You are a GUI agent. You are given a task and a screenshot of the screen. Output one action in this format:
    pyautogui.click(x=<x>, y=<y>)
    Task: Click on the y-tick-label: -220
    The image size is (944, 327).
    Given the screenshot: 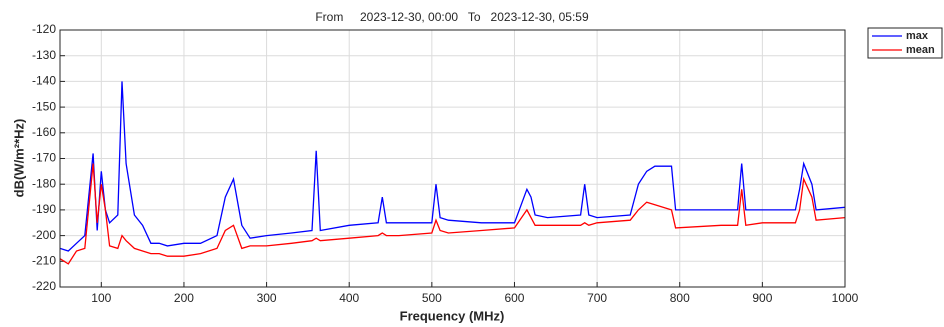 What is the action you would take?
    pyautogui.click(x=44, y=286)
    